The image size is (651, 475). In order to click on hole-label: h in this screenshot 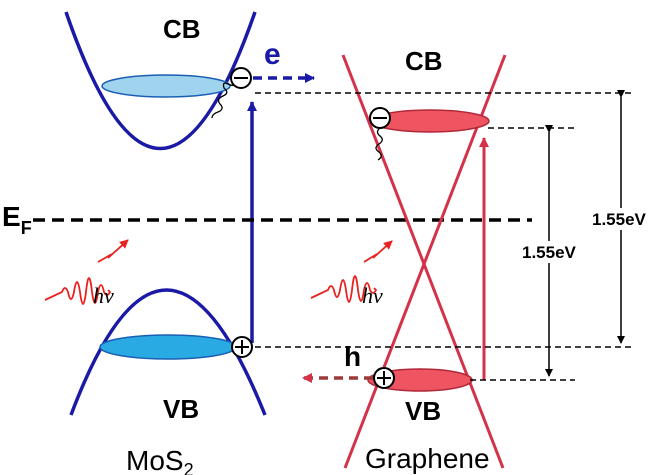, I will do `click(352, 356)`.